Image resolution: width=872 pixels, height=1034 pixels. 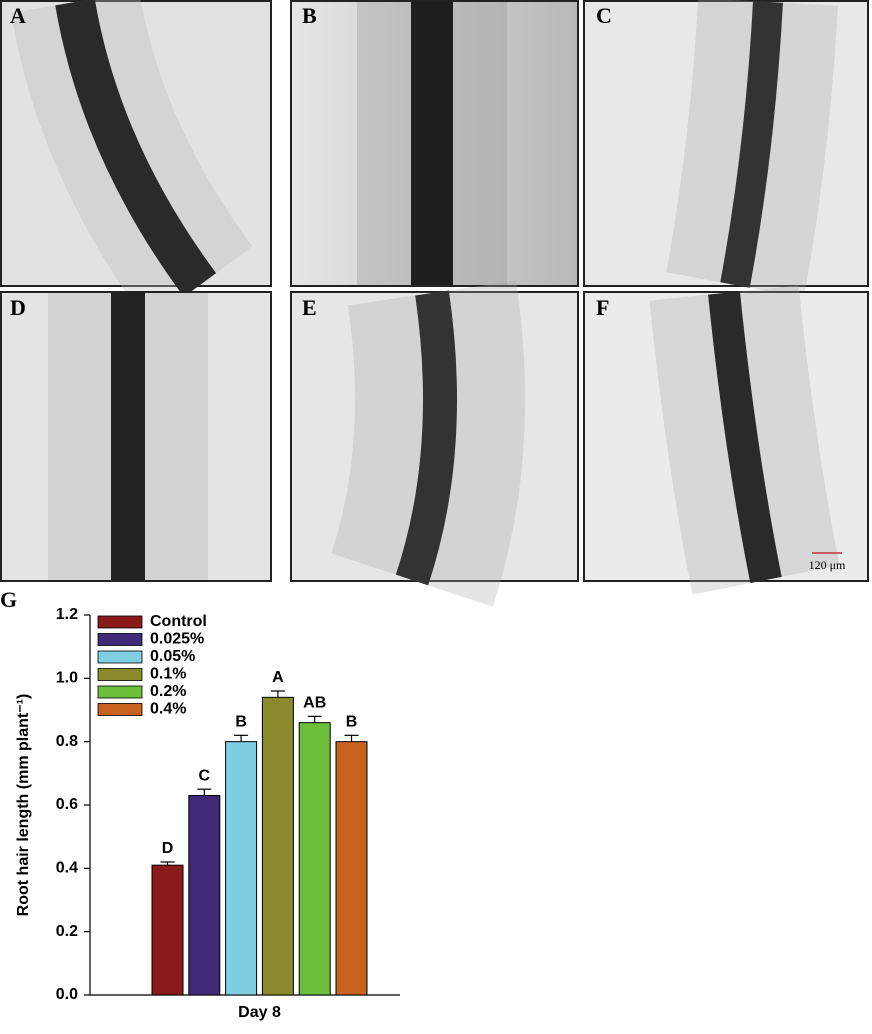 What do you see at coordinates (67, 931) in the screenshot?
I see `y-tick-label: 0.2` at bounding box center [67, 931].